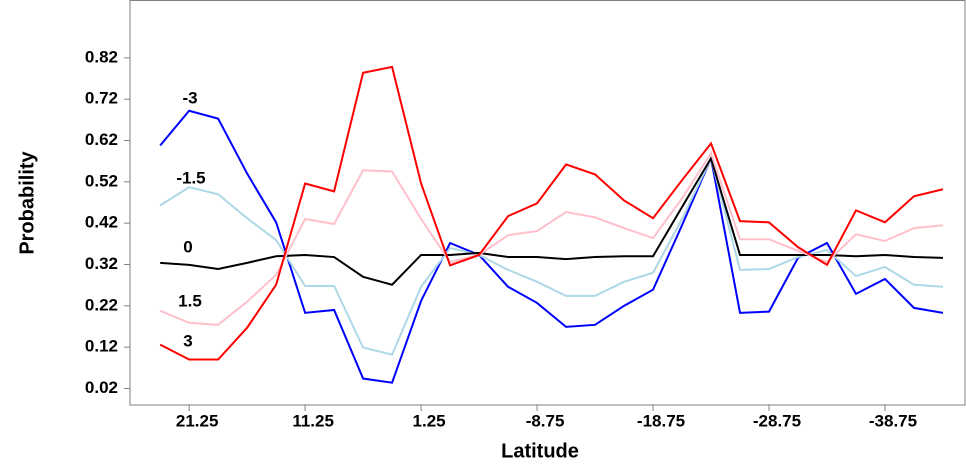  I want to click on y-tick-label: 0.22, so click(101, 304).